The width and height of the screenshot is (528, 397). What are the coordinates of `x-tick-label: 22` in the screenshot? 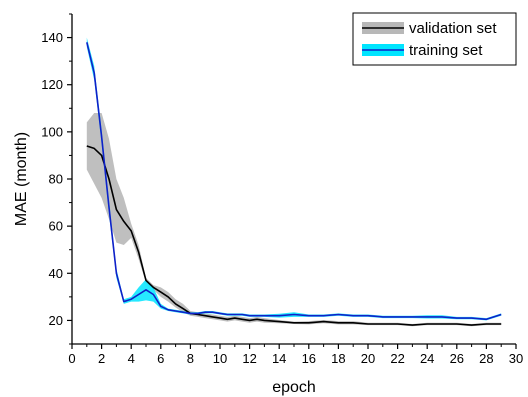 It's located at (397, 358).